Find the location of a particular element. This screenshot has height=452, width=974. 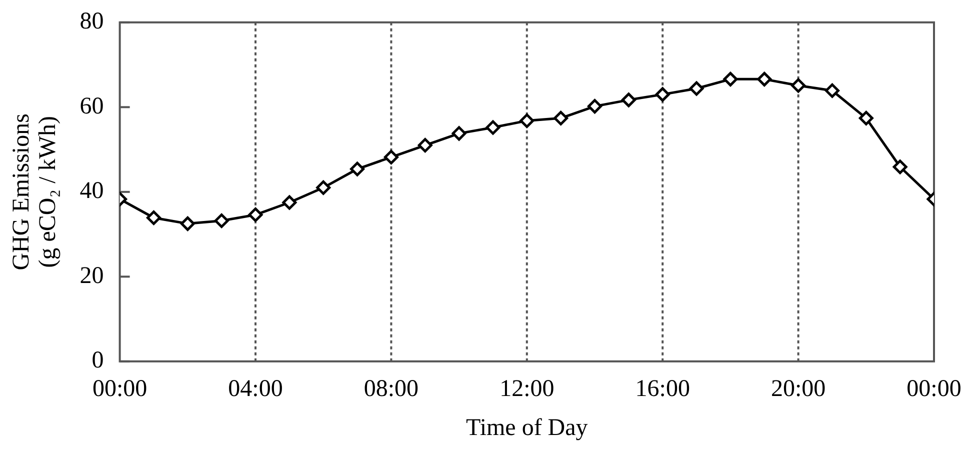

y-tick-label: 20 is located at coordinates (92, 275).